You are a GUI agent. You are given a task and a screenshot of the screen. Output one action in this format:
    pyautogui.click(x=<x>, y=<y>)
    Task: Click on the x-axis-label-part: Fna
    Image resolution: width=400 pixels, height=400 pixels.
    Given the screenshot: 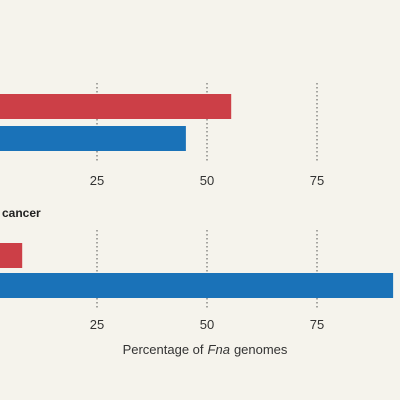 What is the action you would take?
    pyautogui.click(x=219, y=349)
    